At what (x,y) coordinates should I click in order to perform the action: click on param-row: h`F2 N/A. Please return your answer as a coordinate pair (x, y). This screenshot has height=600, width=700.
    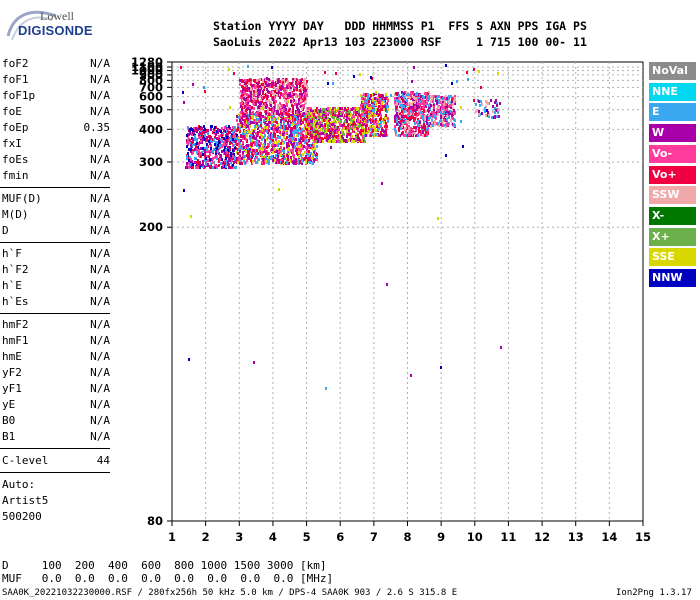
    Looking at the image, I should click on (56, 271).